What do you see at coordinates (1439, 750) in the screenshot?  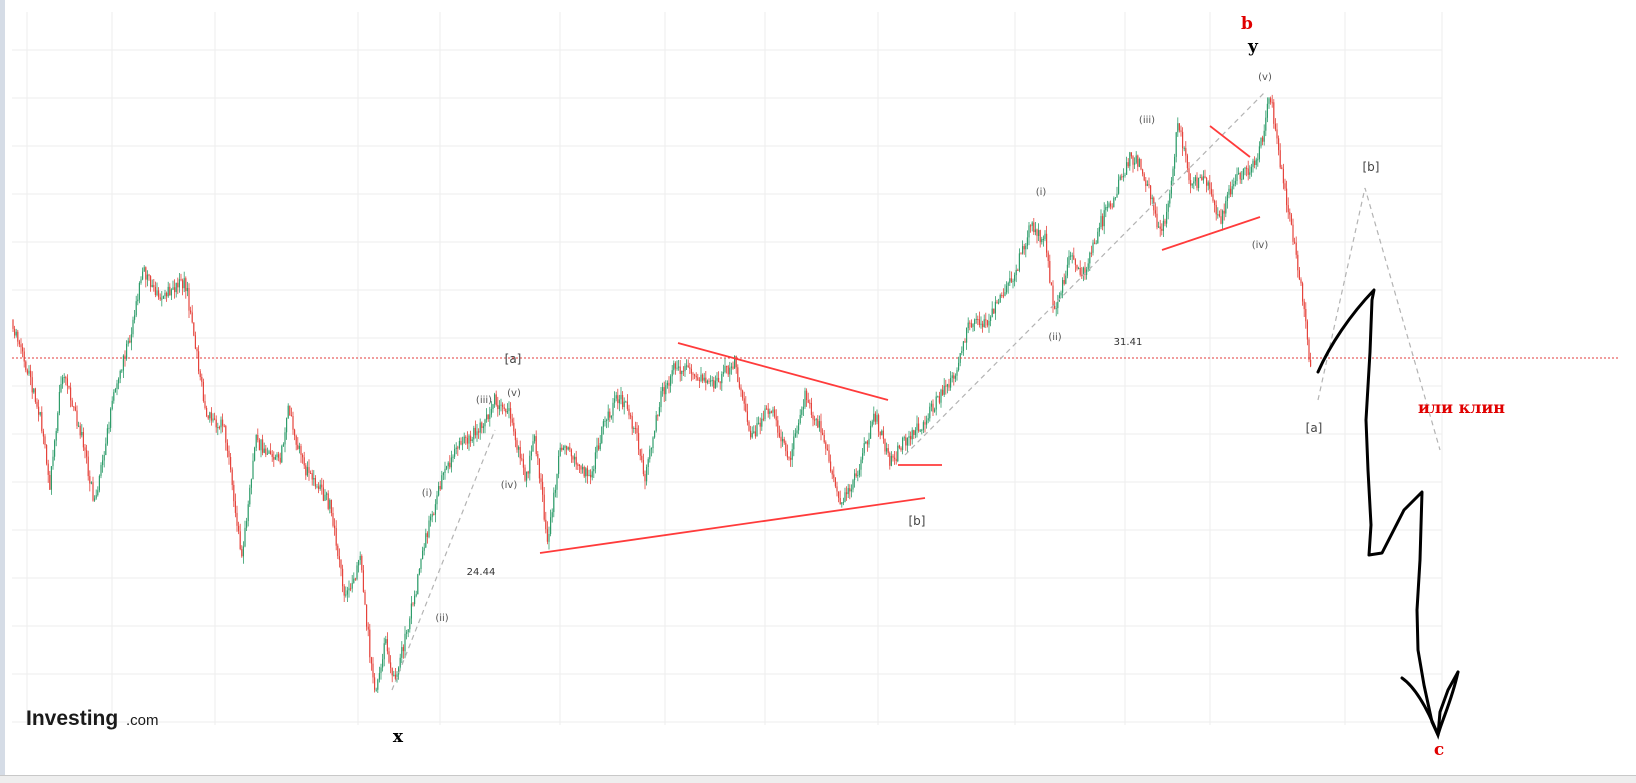 I see `wave-label-c: c` at bounding box center [1439, 750].